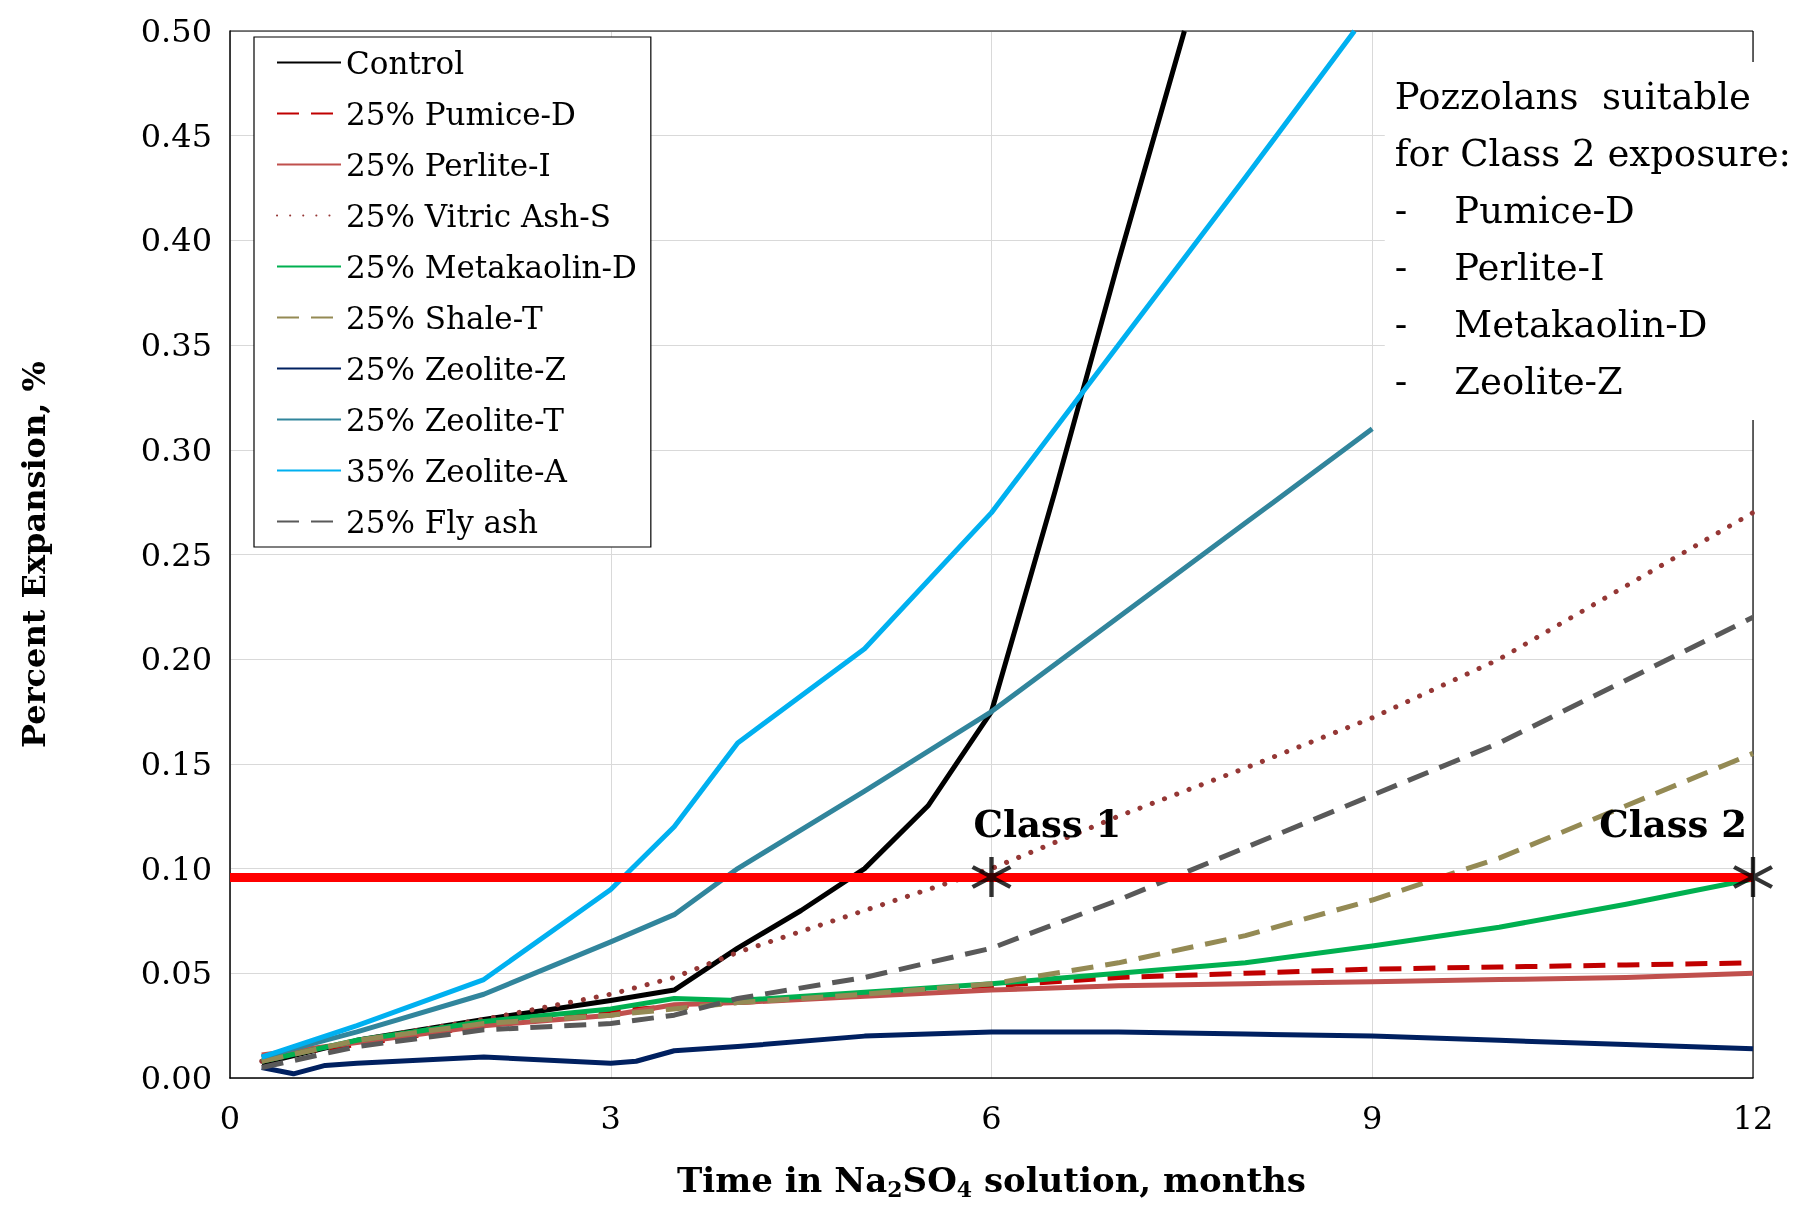 Image resolution: width=1799 pixels, height=1229 pixels. Describe the element at coordinates (176, 345) in the screenshot. I see `y-tick-label: 0.35` at that location.